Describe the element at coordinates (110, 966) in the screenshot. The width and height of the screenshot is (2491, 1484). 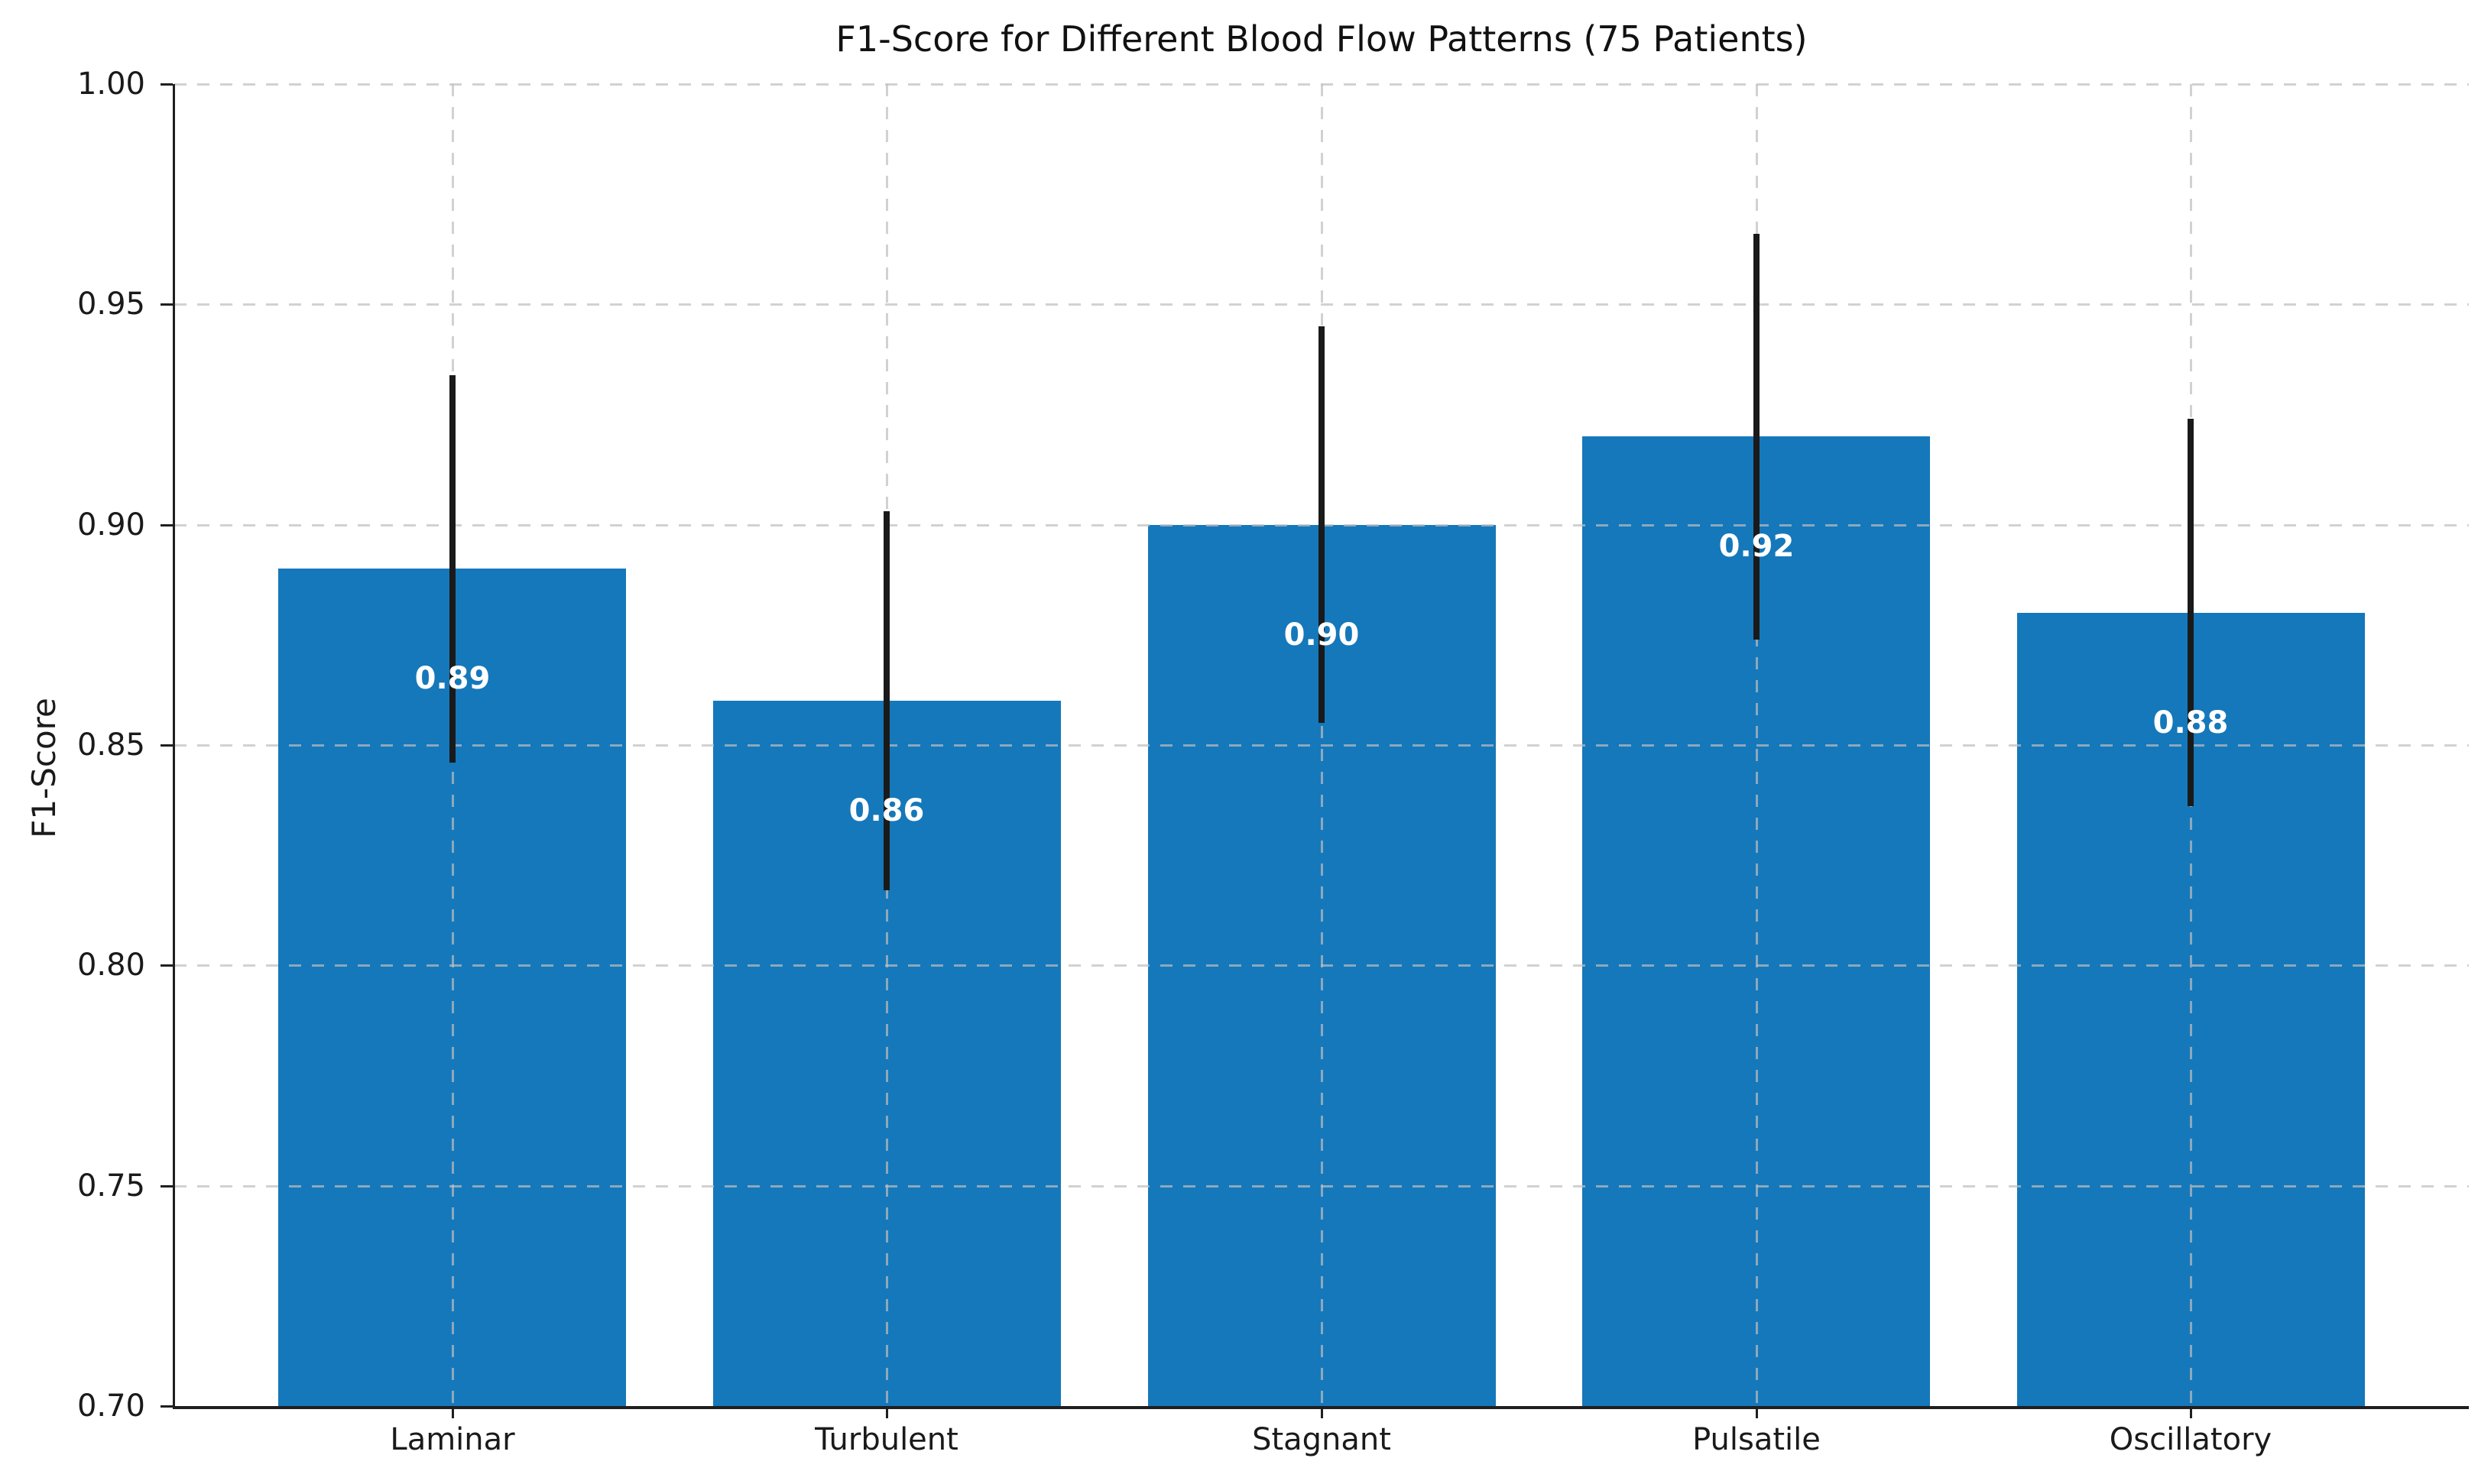
I see `y-tick-label: 0.80` at that location.